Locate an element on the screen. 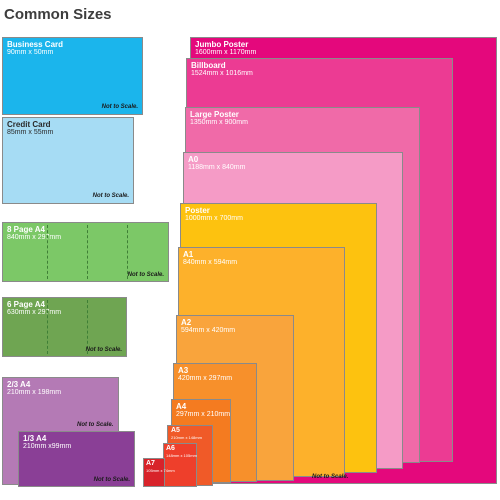 The image size is (500, 500). eight-page-a4-dims: 840mm x 297mm is located at coordinates (34, 237).